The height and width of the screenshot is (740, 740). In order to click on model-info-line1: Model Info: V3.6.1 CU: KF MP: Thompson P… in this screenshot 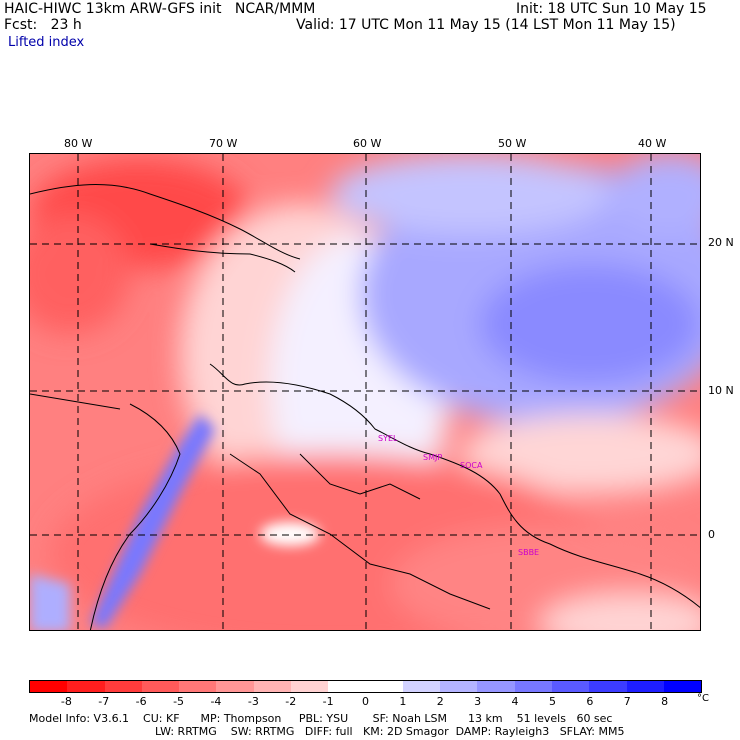, I will do `click(321, 718)`.